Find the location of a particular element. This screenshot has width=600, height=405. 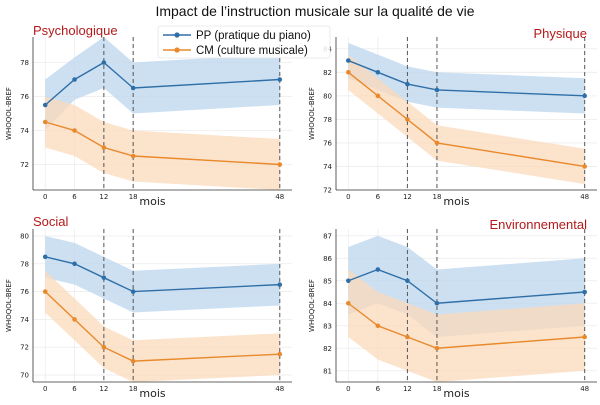

y-tick-label: 80 is located at coordinates (327, 96).